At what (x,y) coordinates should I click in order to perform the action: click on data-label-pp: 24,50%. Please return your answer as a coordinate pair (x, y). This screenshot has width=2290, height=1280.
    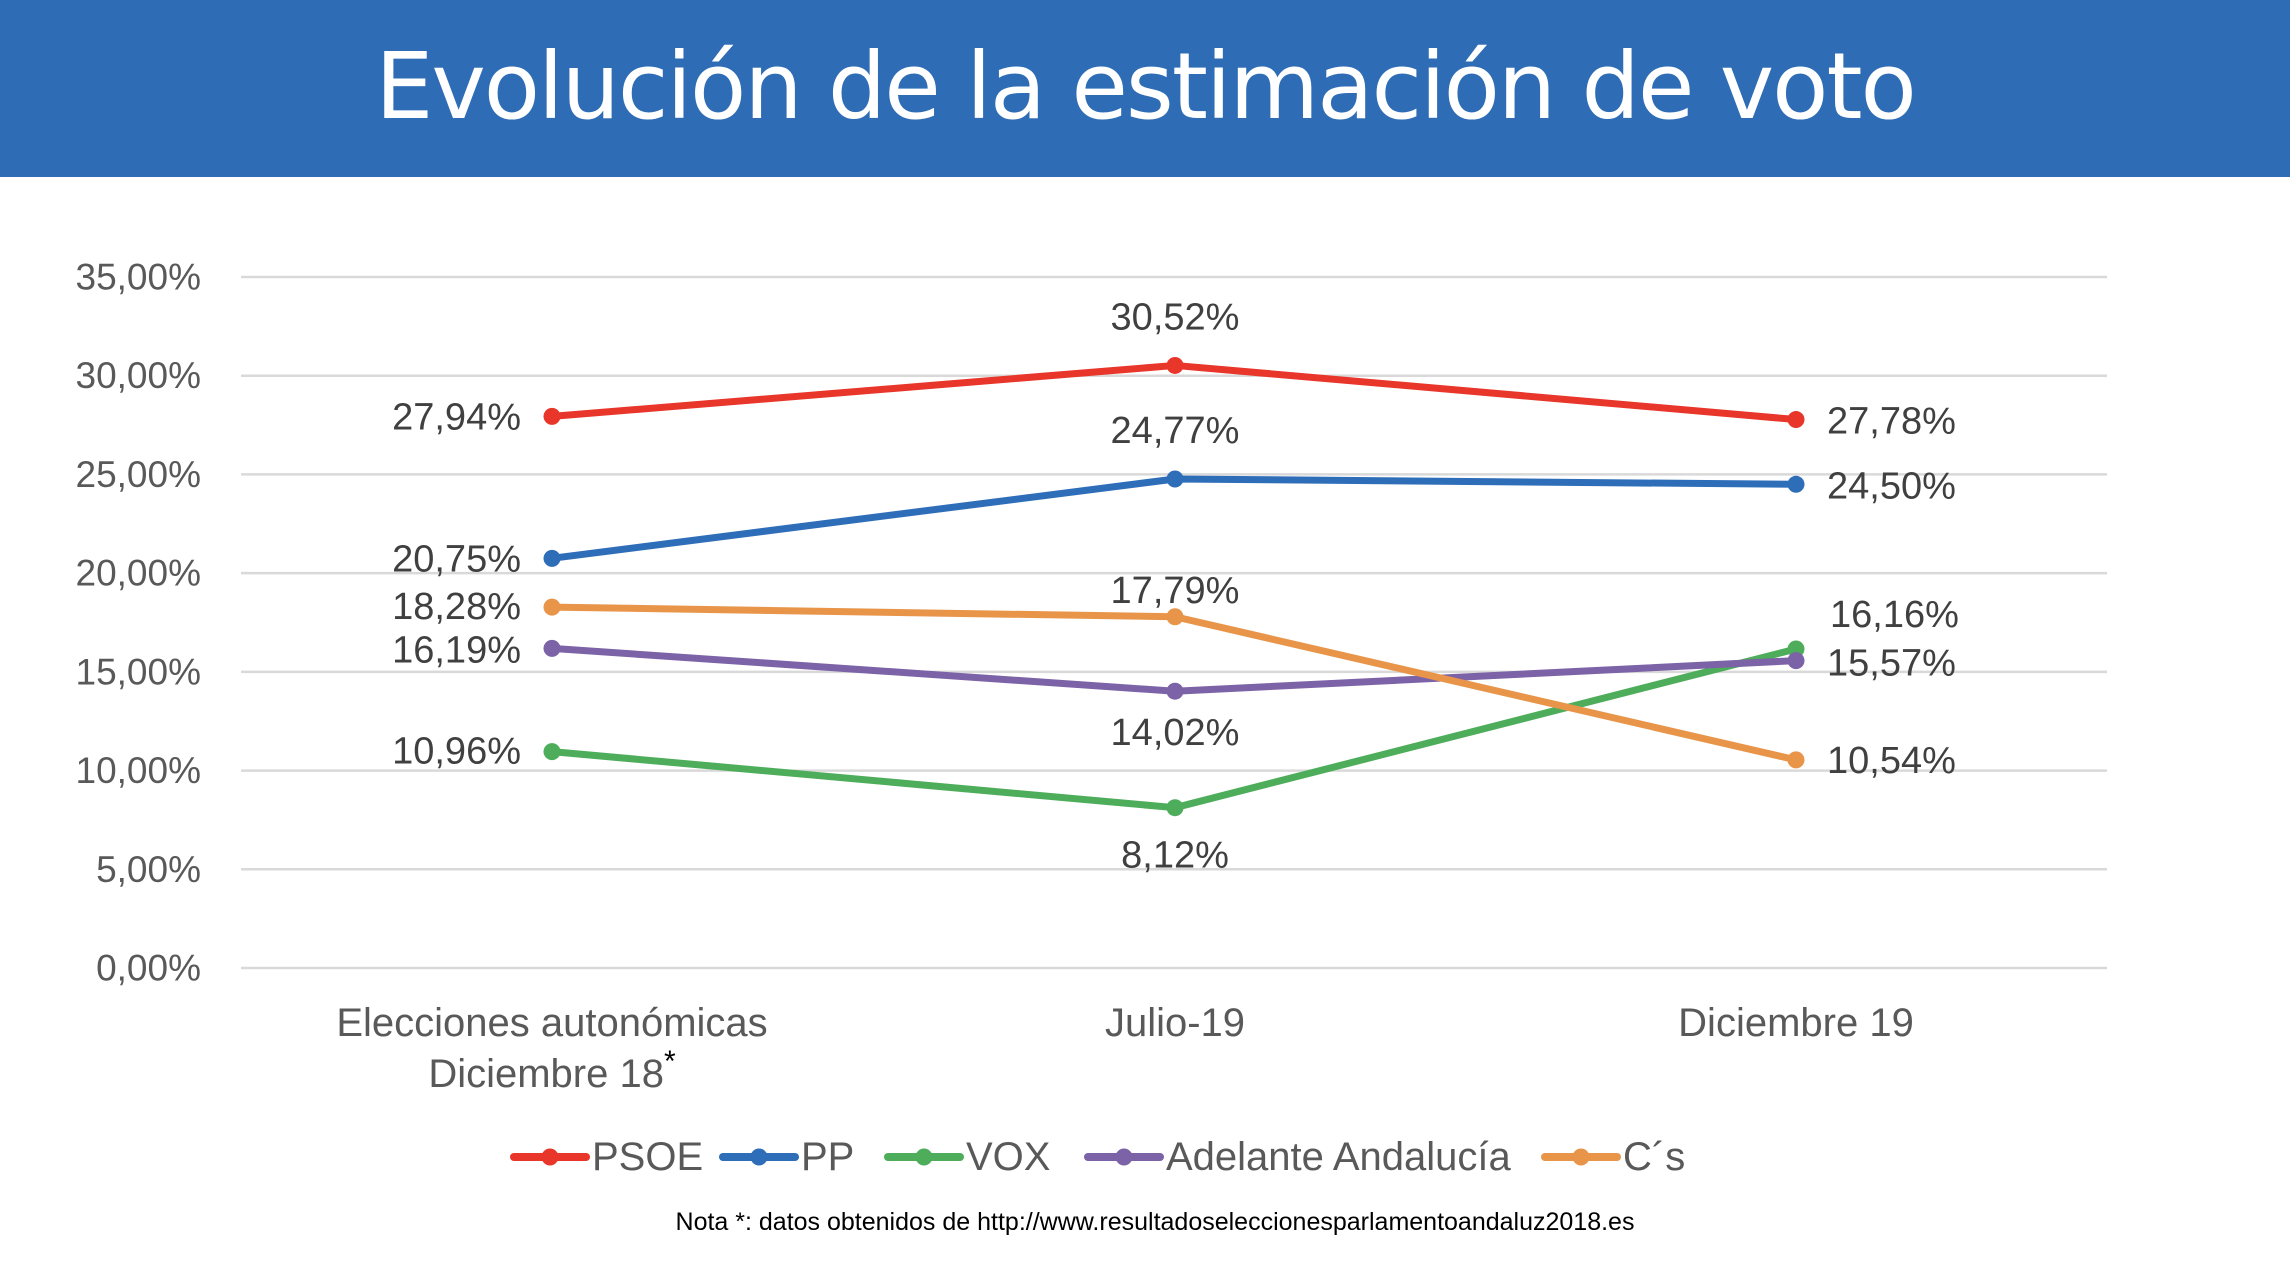
    Looking at the image, I should click on (1891, 486).